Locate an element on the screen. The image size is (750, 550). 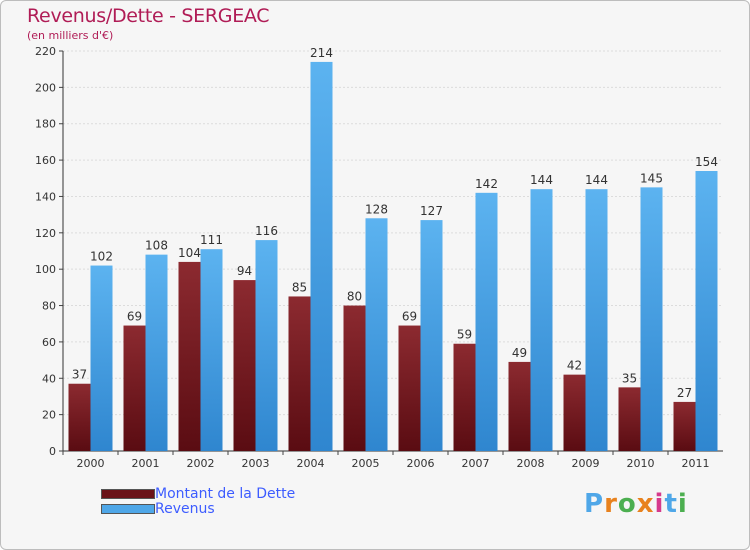
y-tick-label-40: 40 is located at coordinates (49, 378).